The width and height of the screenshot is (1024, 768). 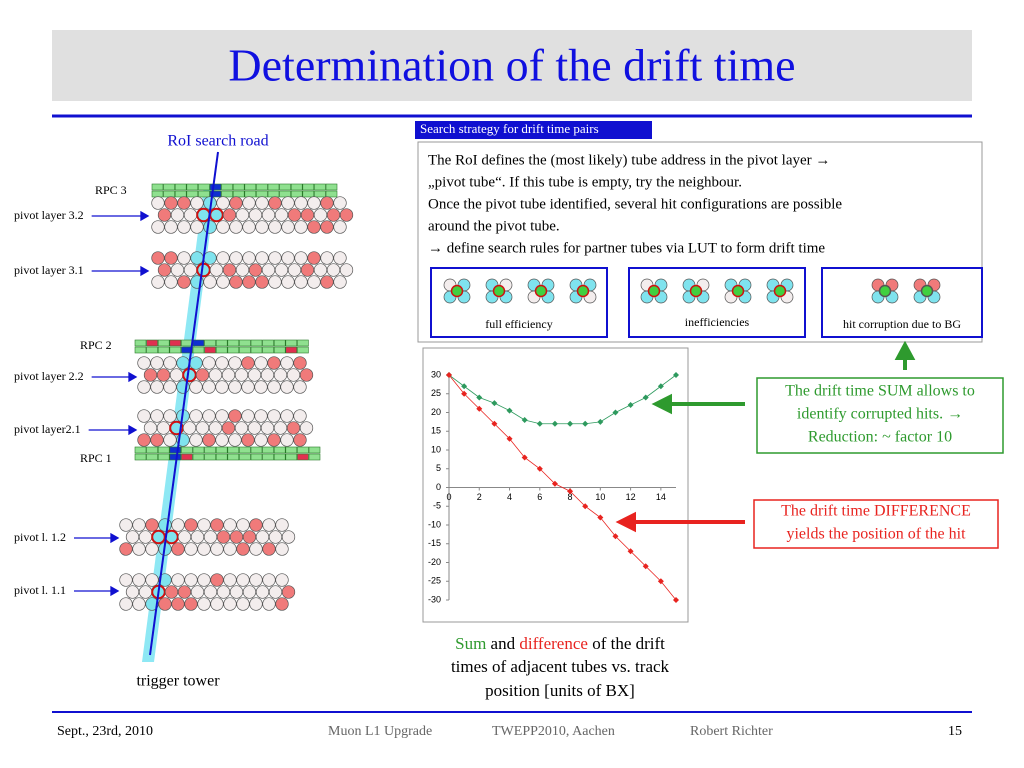 I want to click on arrow, so click(x=905, y=355).